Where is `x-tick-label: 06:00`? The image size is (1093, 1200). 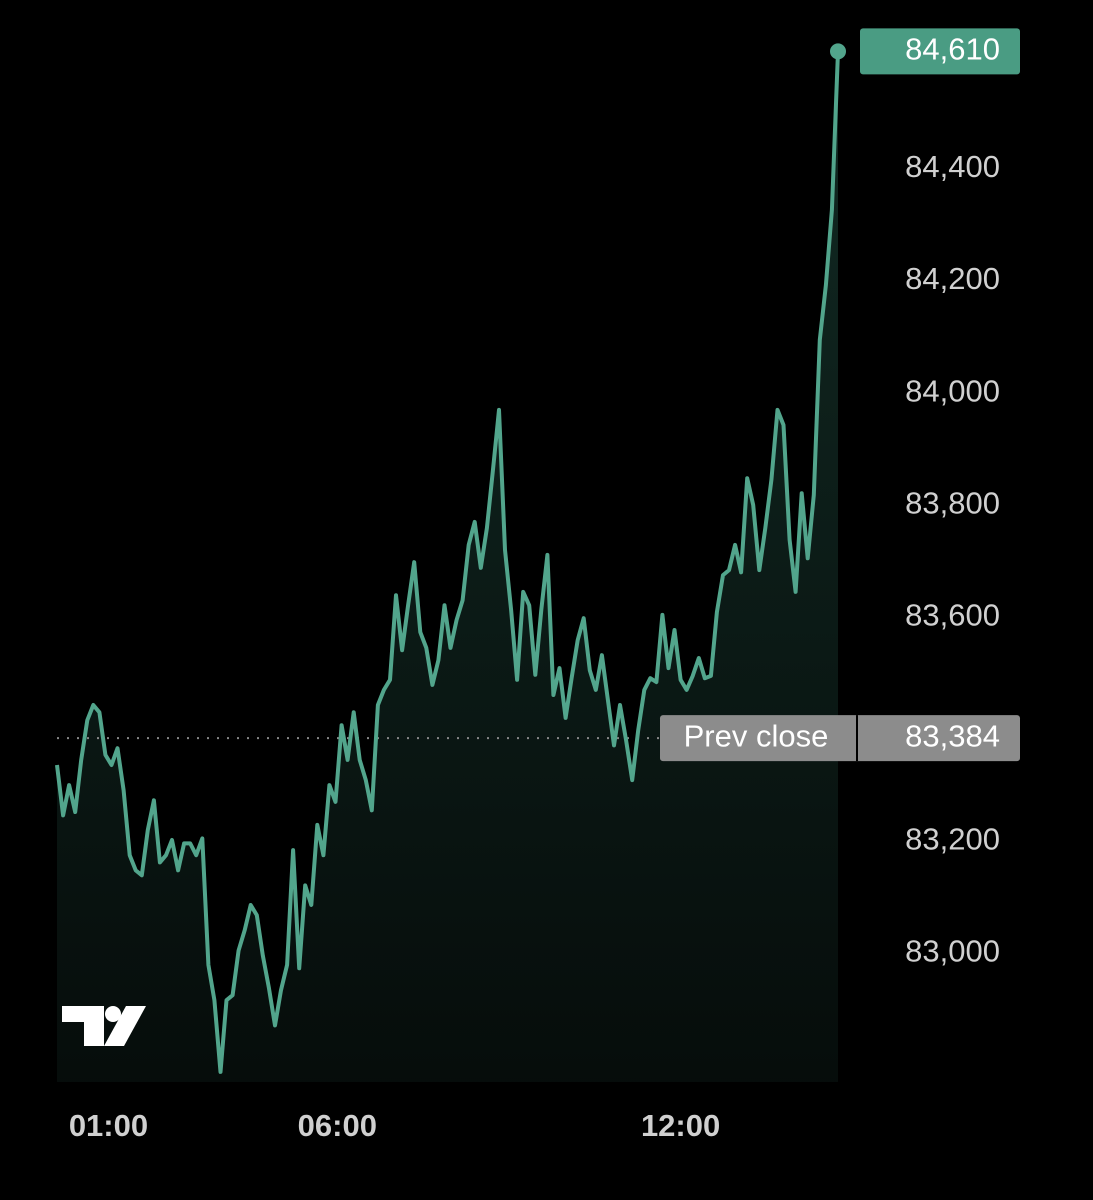
x-tick-label: 06:00 is located at coordinates (337, 1125).